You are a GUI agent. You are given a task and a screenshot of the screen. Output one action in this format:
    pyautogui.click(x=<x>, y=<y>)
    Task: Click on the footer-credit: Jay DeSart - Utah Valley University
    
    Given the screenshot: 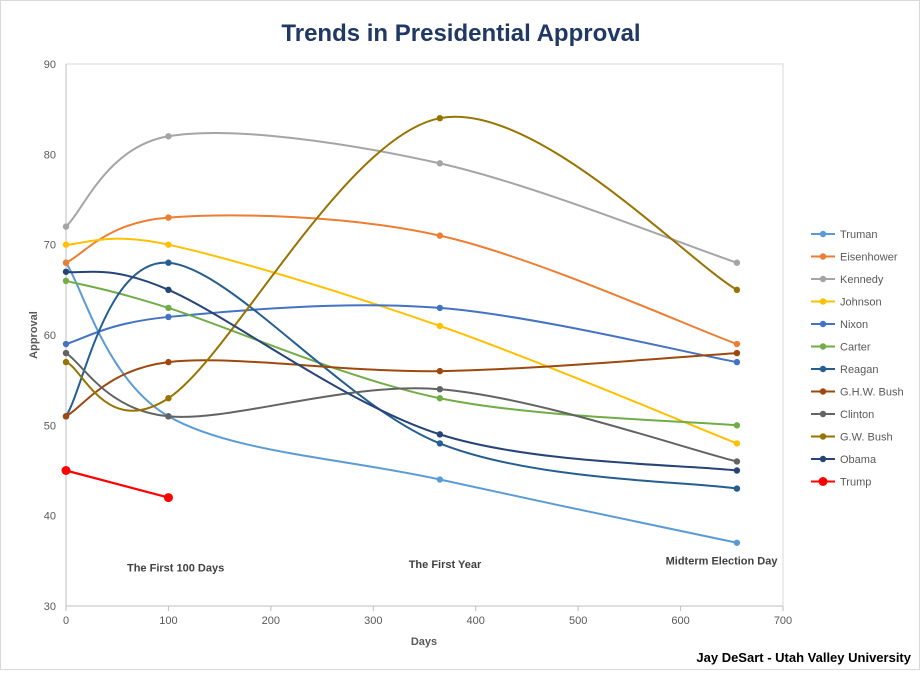 What is the action you would take?
    pyautogui.click(x=803, y=657)
    